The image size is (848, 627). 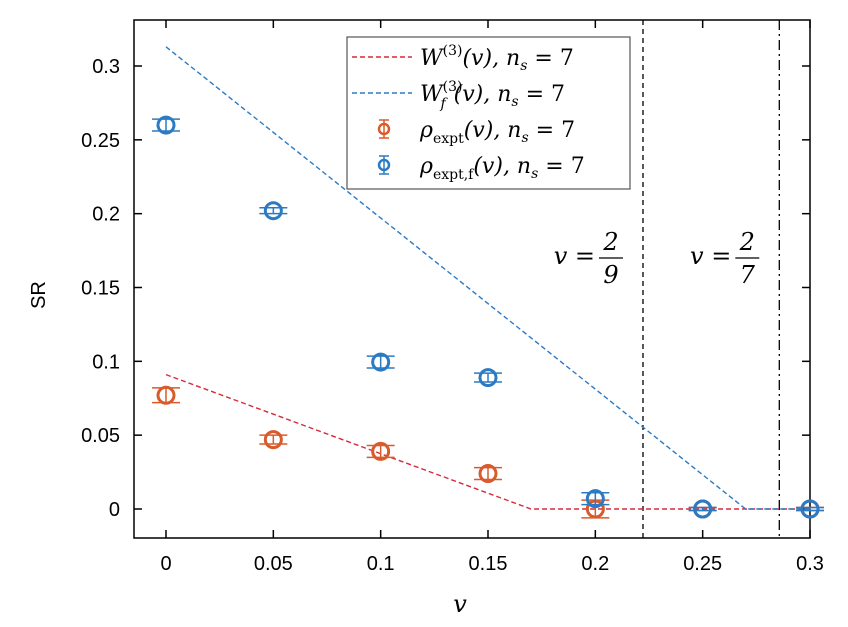 What do you see at coordinates (497, 58) in the screenshot?
I see `legend-label: W(3)(v), ns = 7` at bounding box center [497, 58].